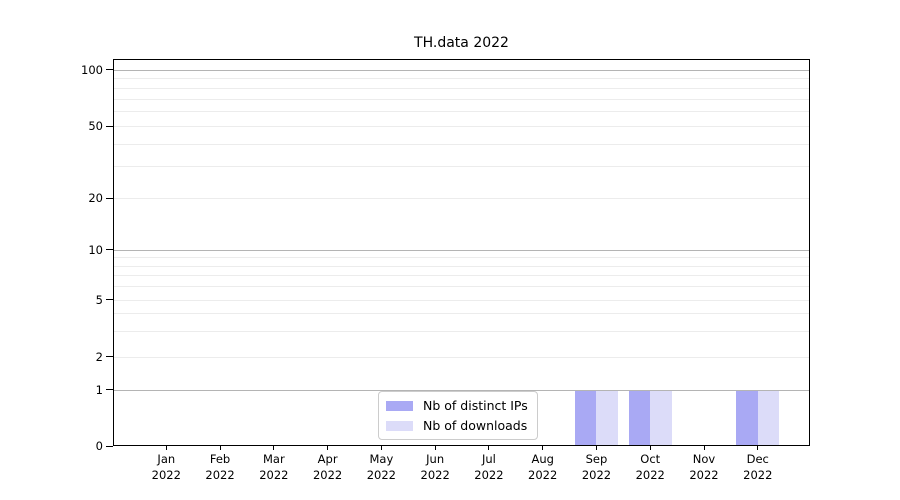 The image size is (900, 500). Describe the element at coordinates (99, 446) in the screenshot. I see `y-axis-tick-label-0: 0` at that location.